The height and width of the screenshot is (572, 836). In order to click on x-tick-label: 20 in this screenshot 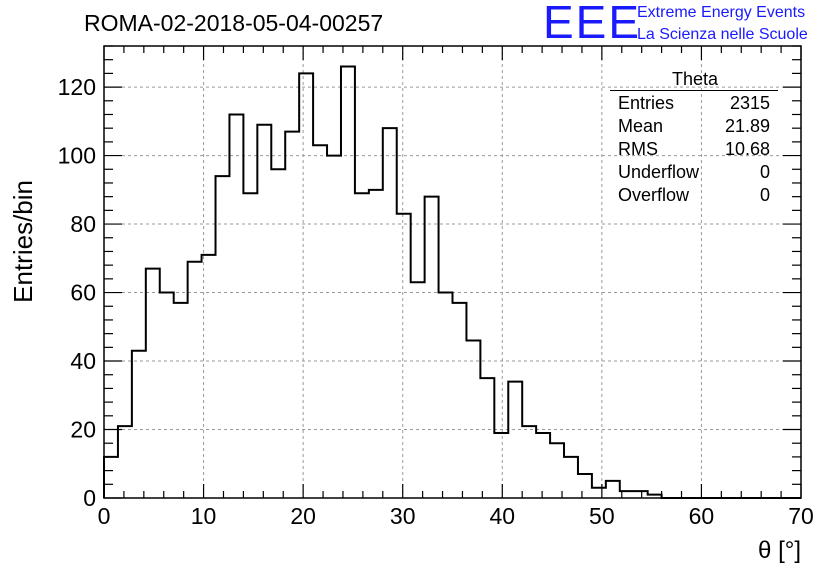, I will do `click(303, 516)`.